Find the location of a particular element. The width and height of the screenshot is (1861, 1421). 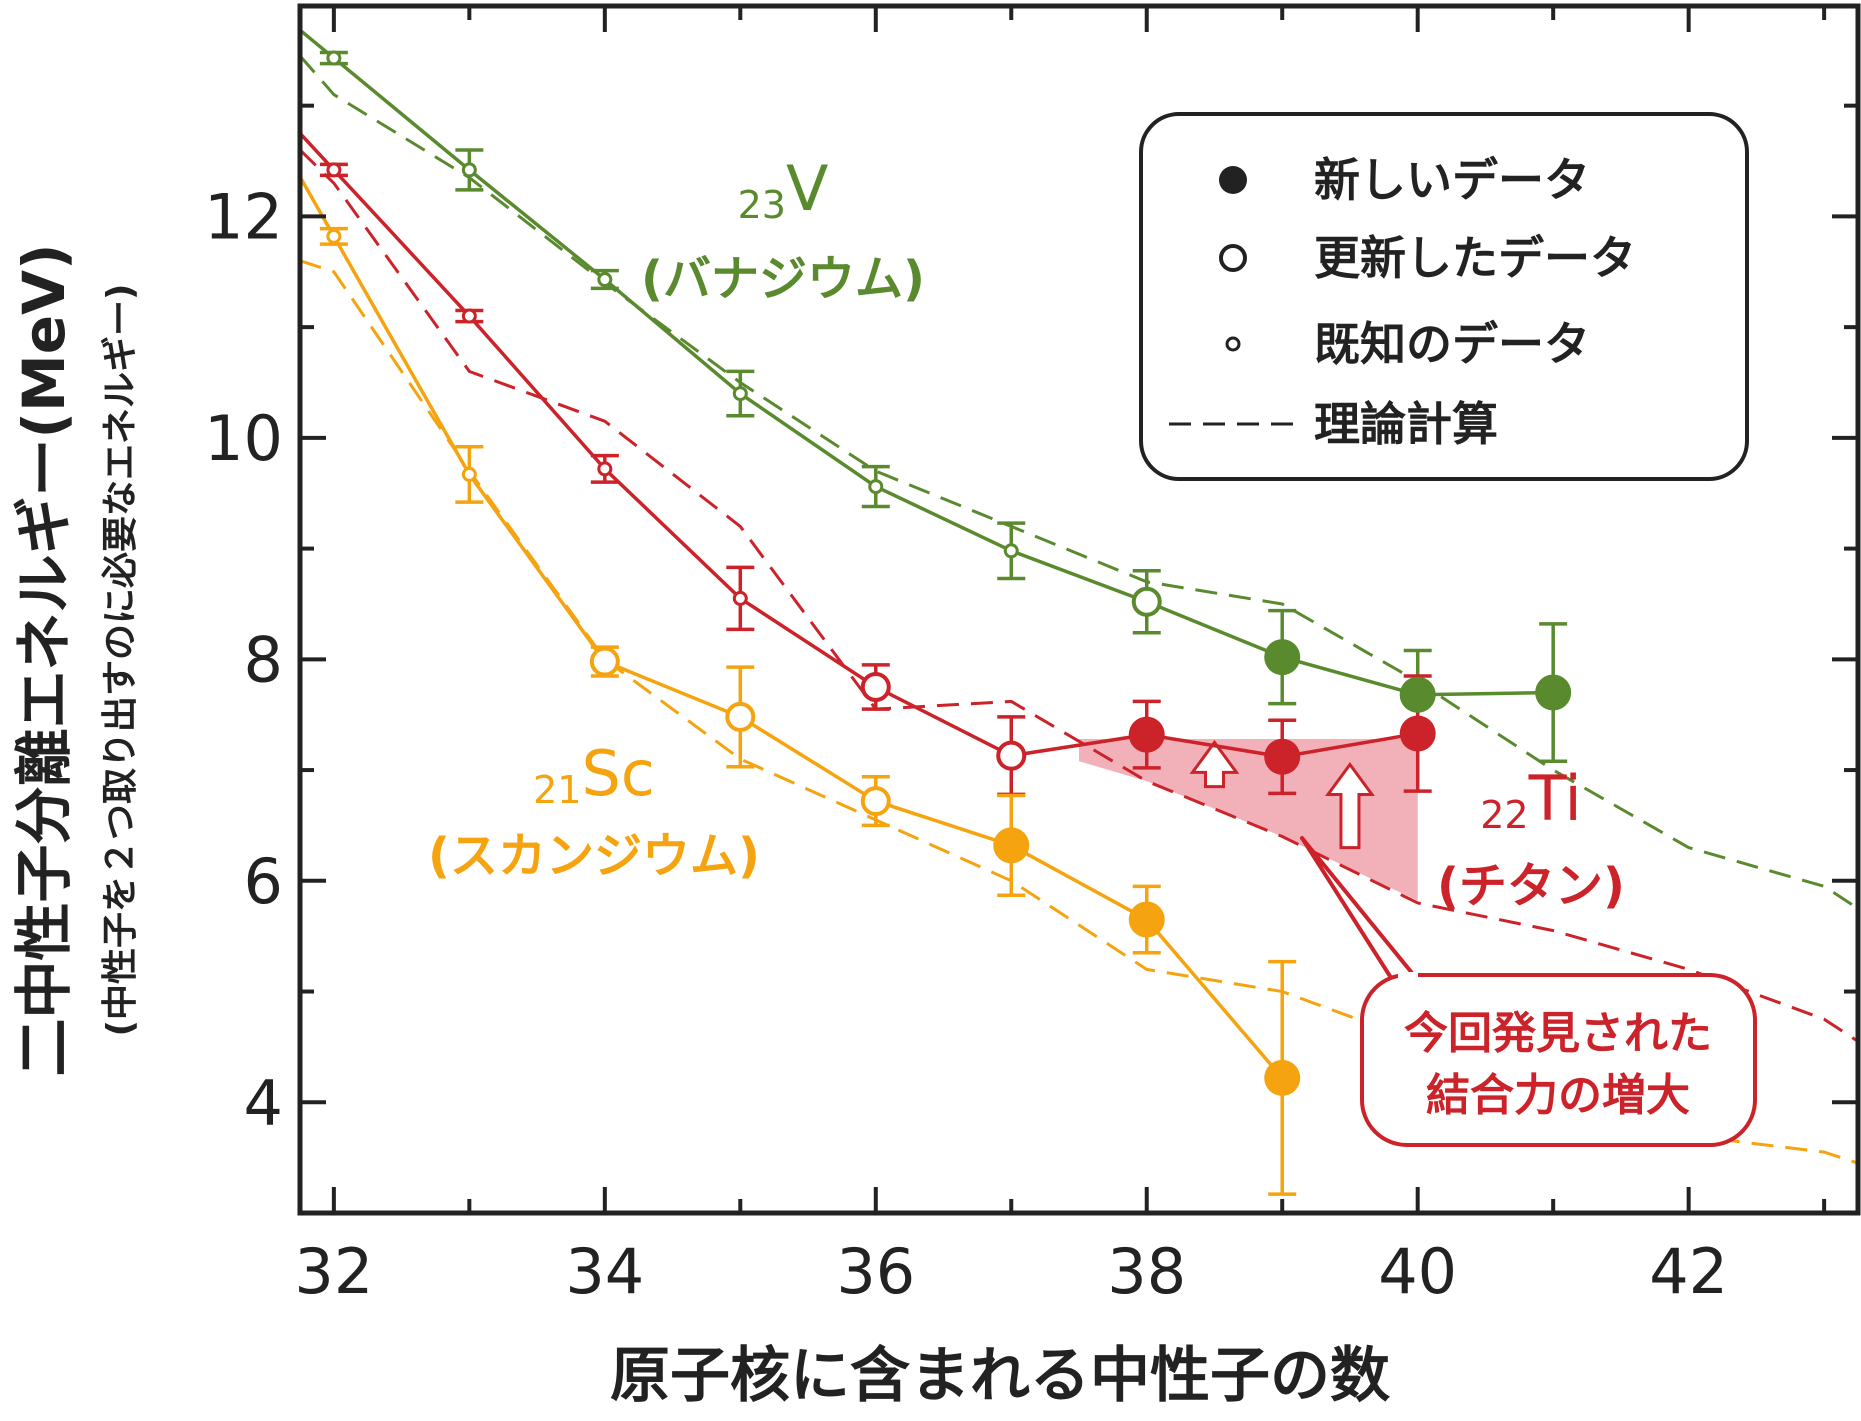

v-point-x41 is located at coordinates (1553, 692).